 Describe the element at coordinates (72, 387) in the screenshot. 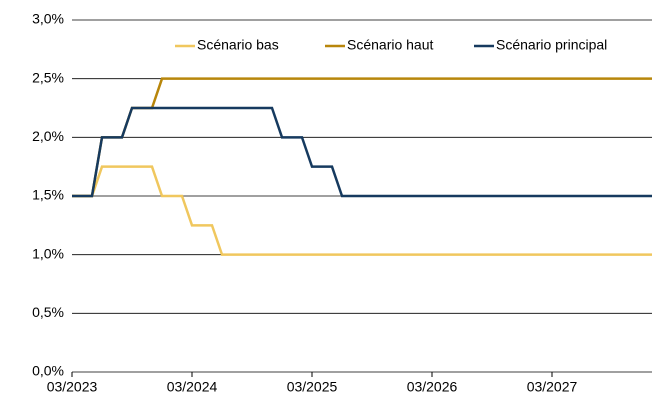

I see `x-tick-label: 03/2023` at that location.